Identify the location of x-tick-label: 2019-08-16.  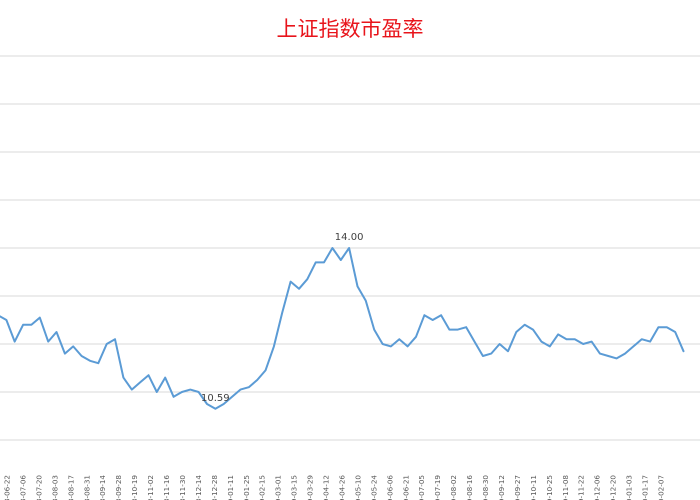
(469, 487).